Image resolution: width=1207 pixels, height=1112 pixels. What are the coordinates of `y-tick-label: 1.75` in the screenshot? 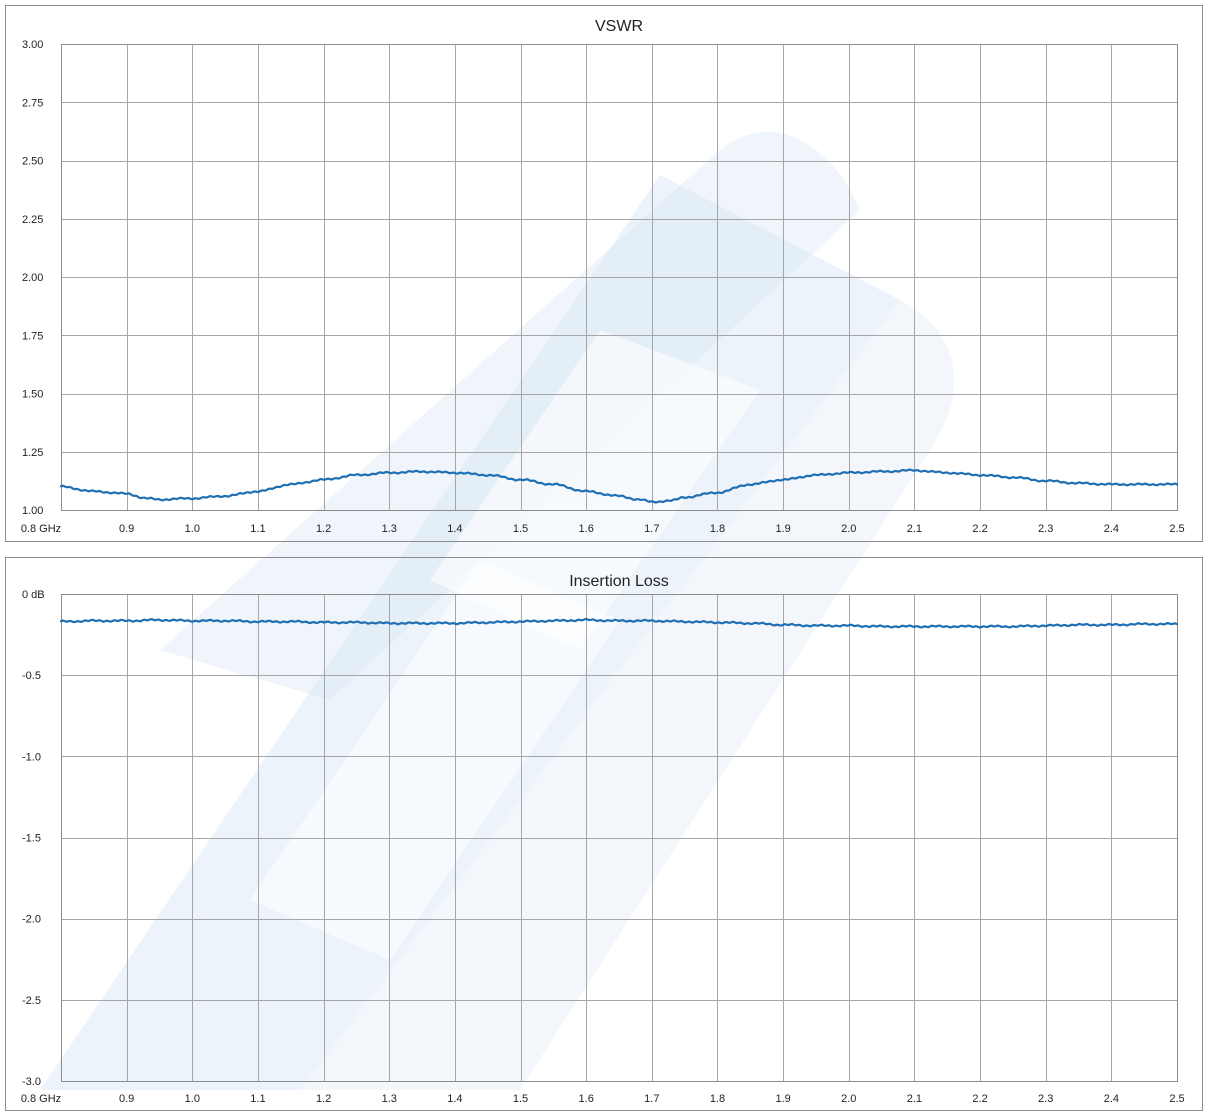 It's located at (32, 336).